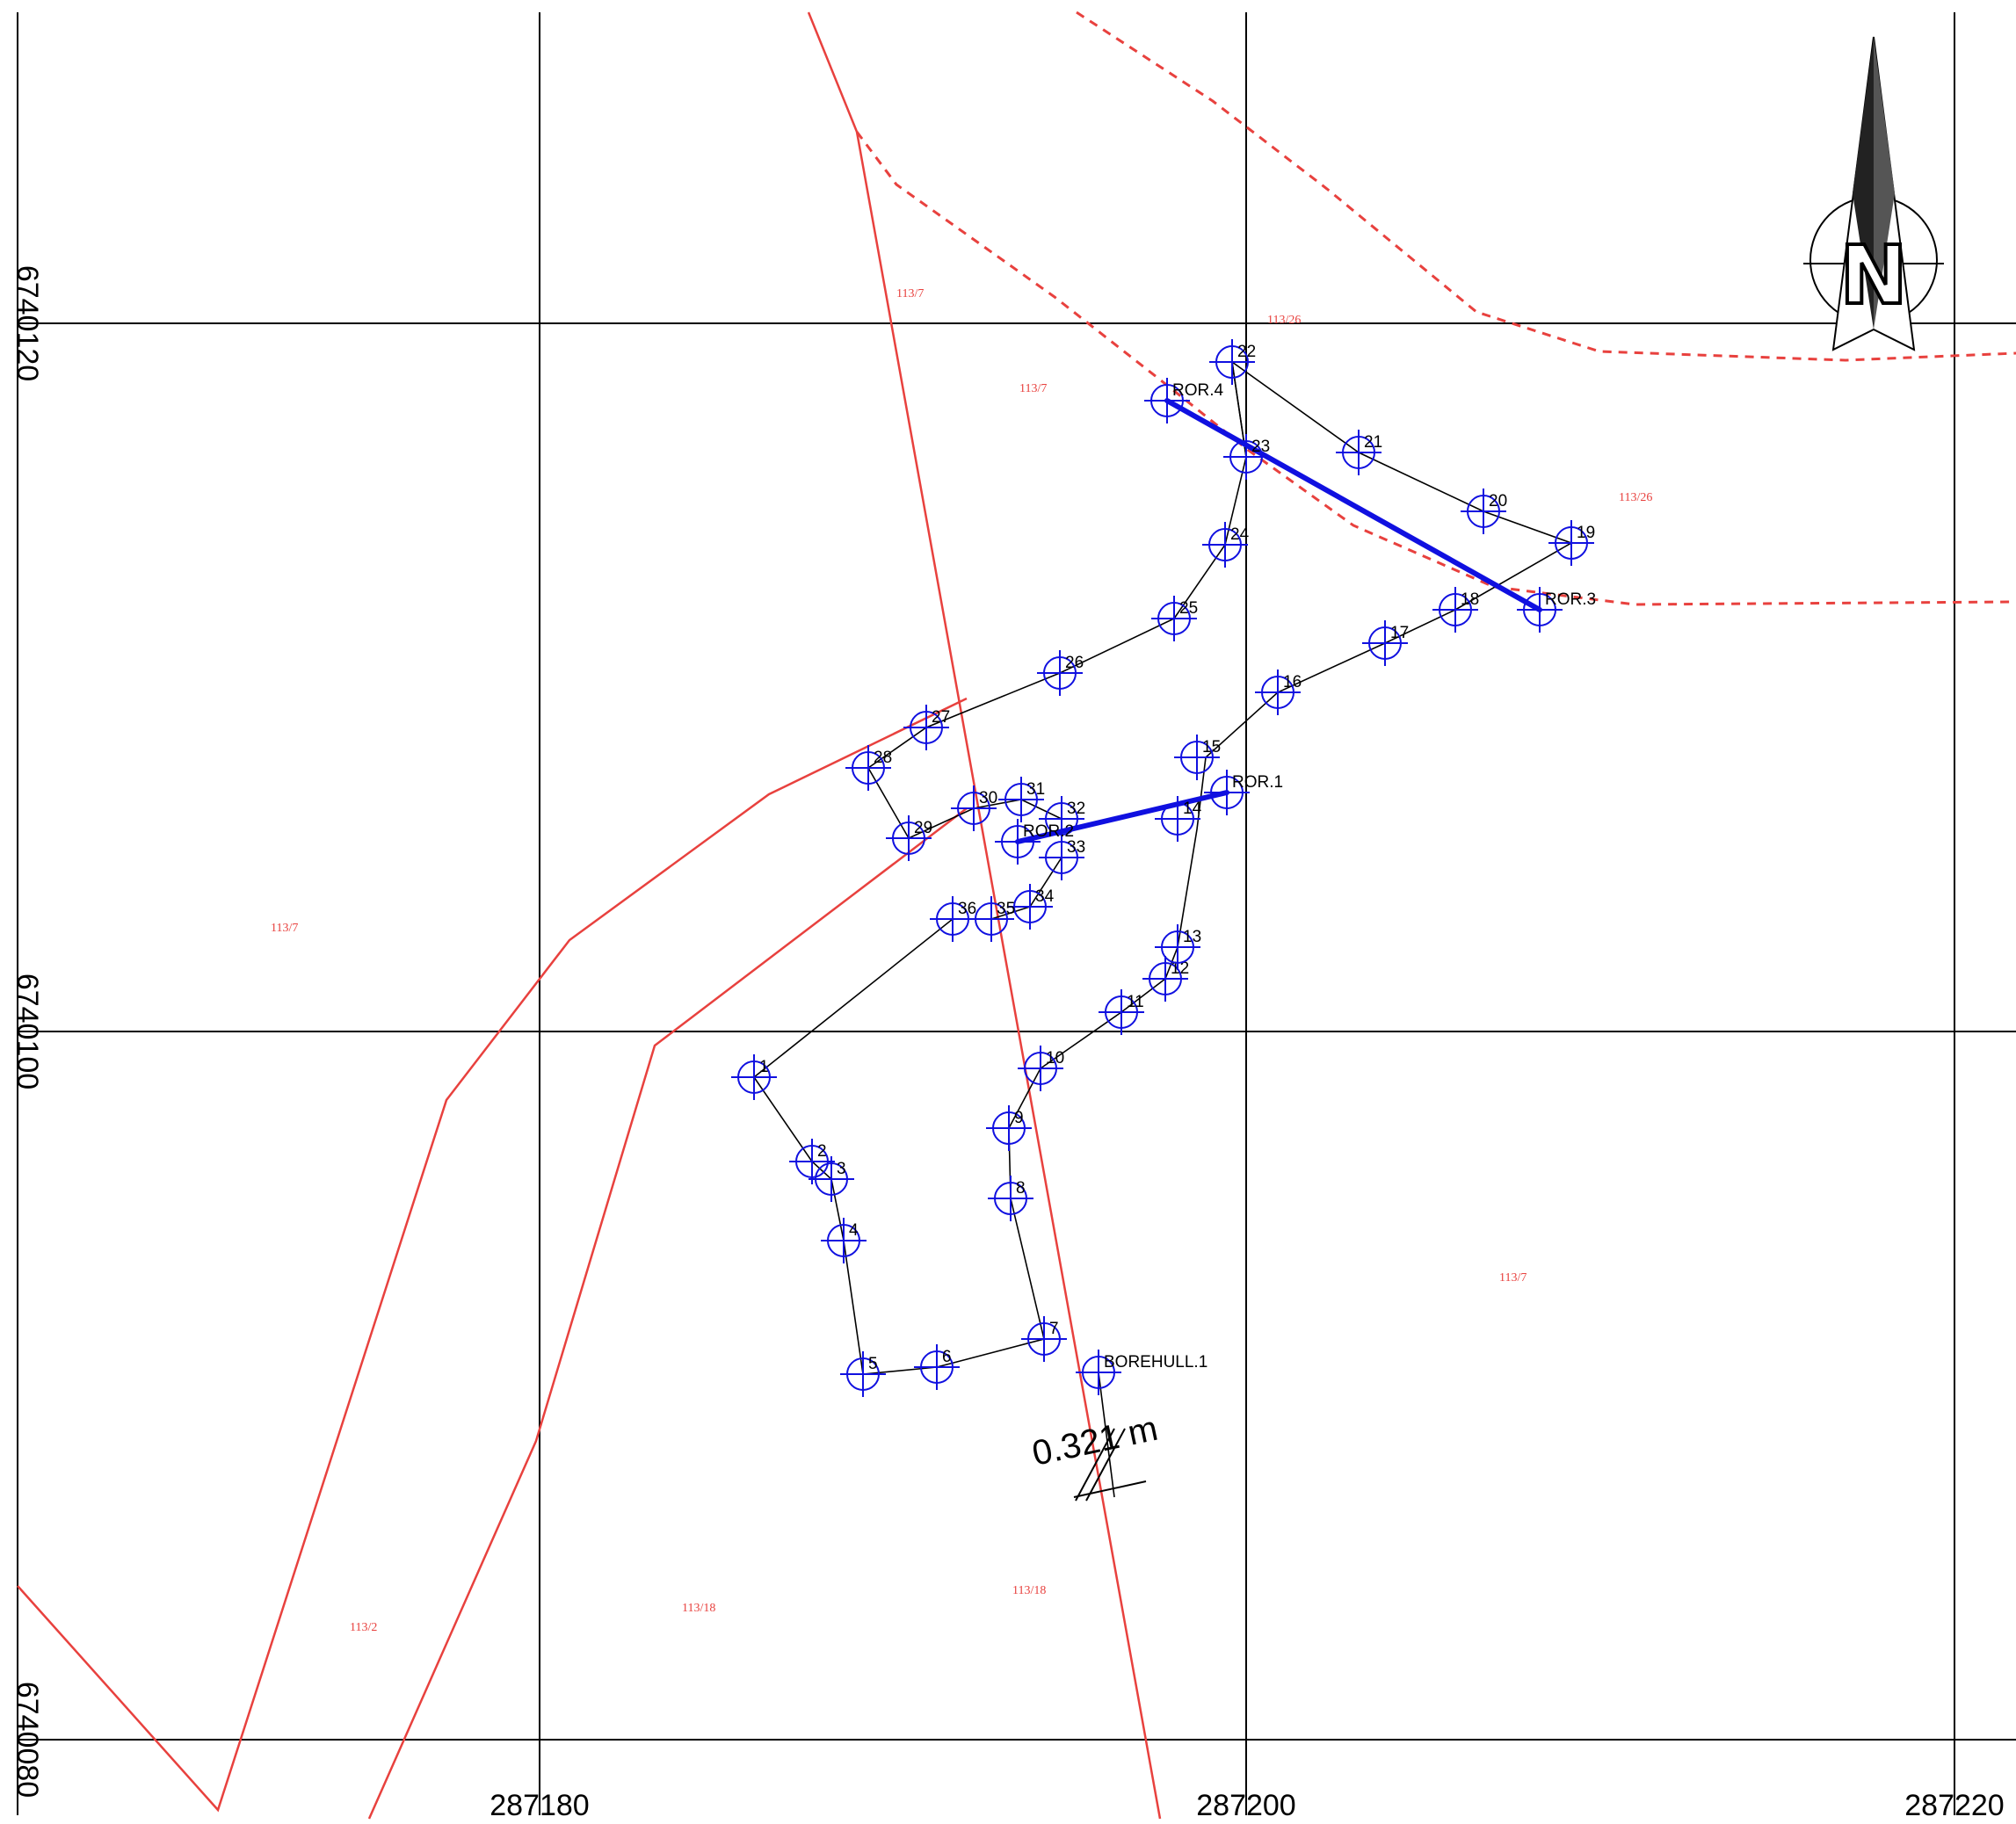 This screenshot has height=1824, width=2016. I want to click on survey-point-marker: 33, so click(1062, 857).